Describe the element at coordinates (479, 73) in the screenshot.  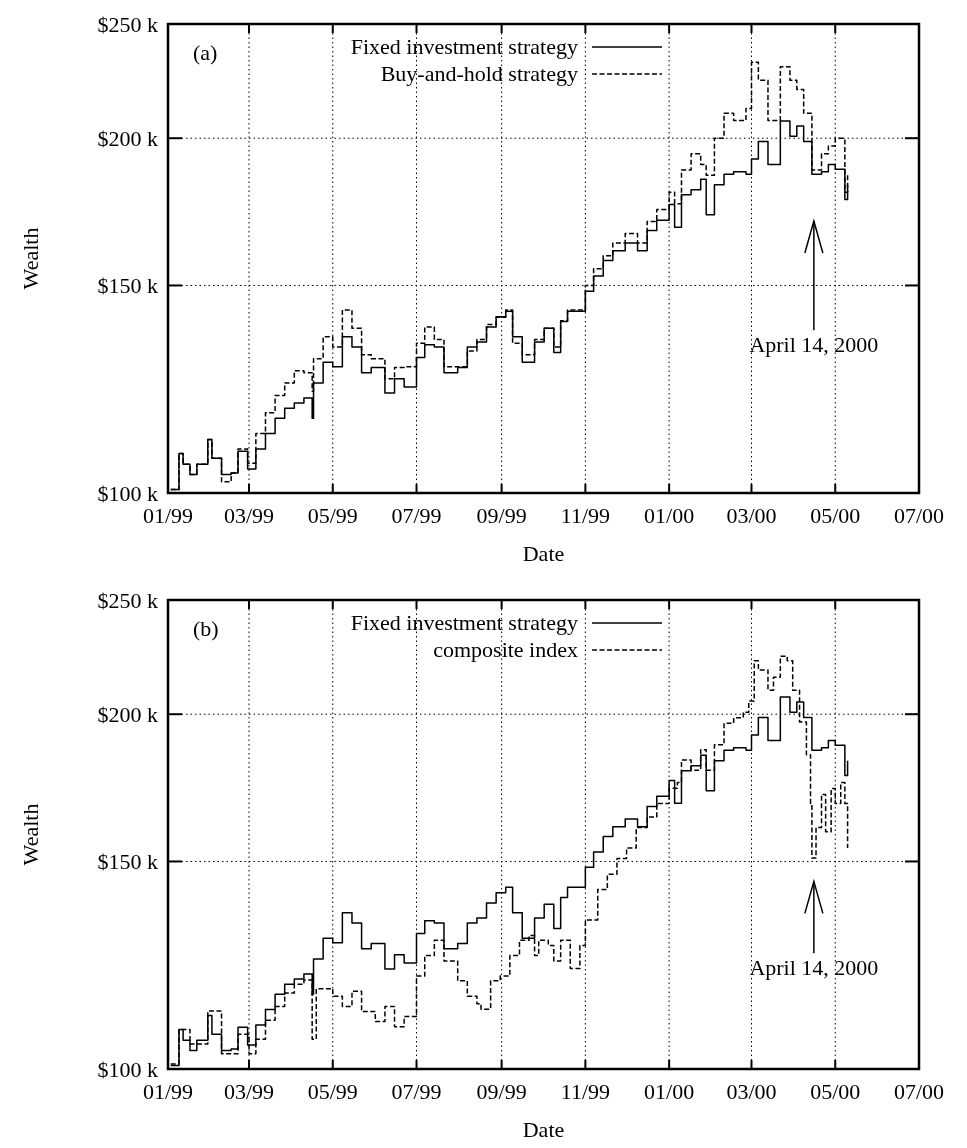
I see `legend-label: Buy-and-hold strategy` at that location.